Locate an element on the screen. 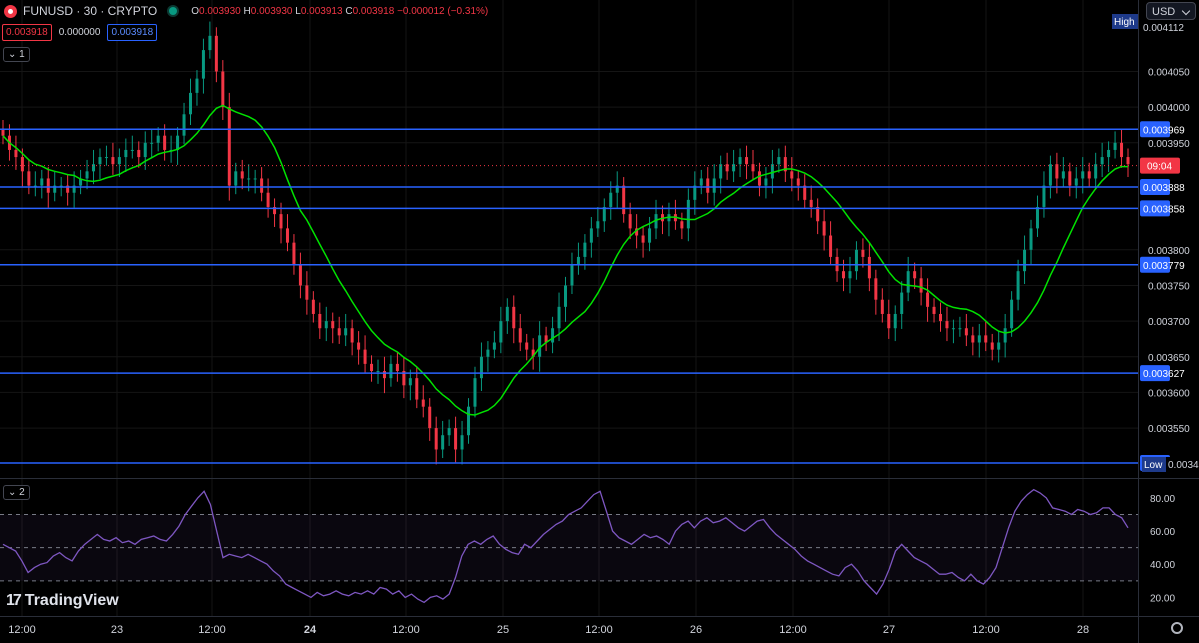 Image resolution: width=1199 pixels, height=643 pixels. currency-select: USD is located at coordinates (1171, 11).